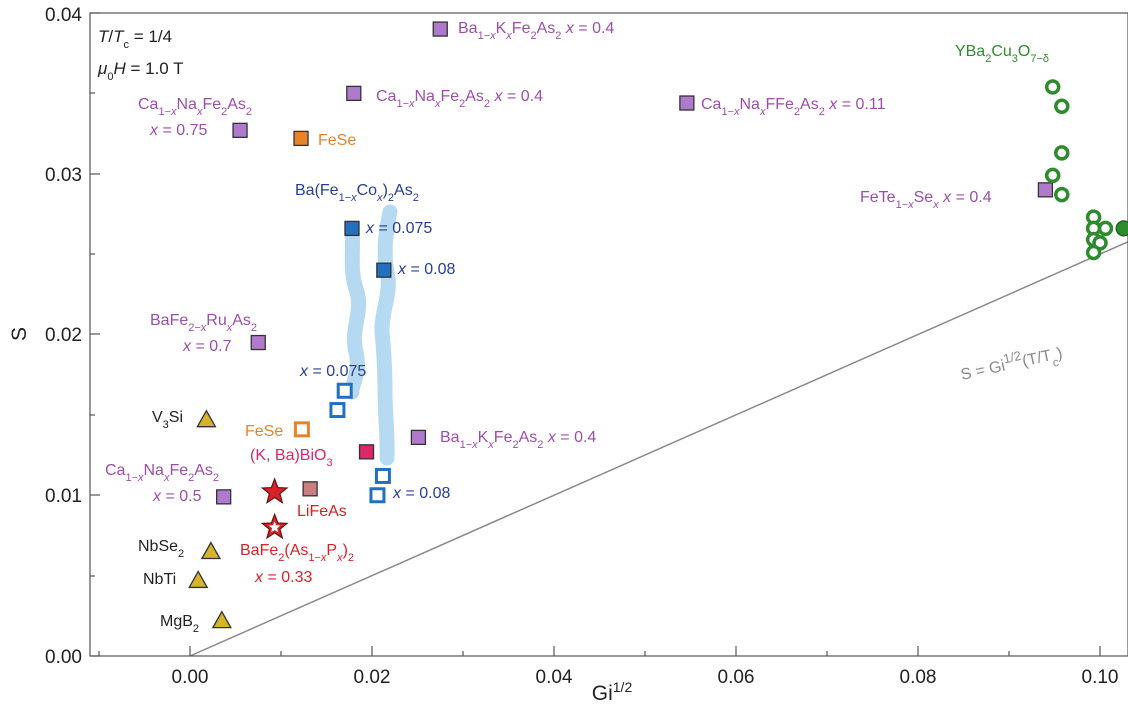 The image size is (1128, 704). Describe the element at coordinates (159, 579) in the screenshot. I see `label-nbti: NbTi` at that location.